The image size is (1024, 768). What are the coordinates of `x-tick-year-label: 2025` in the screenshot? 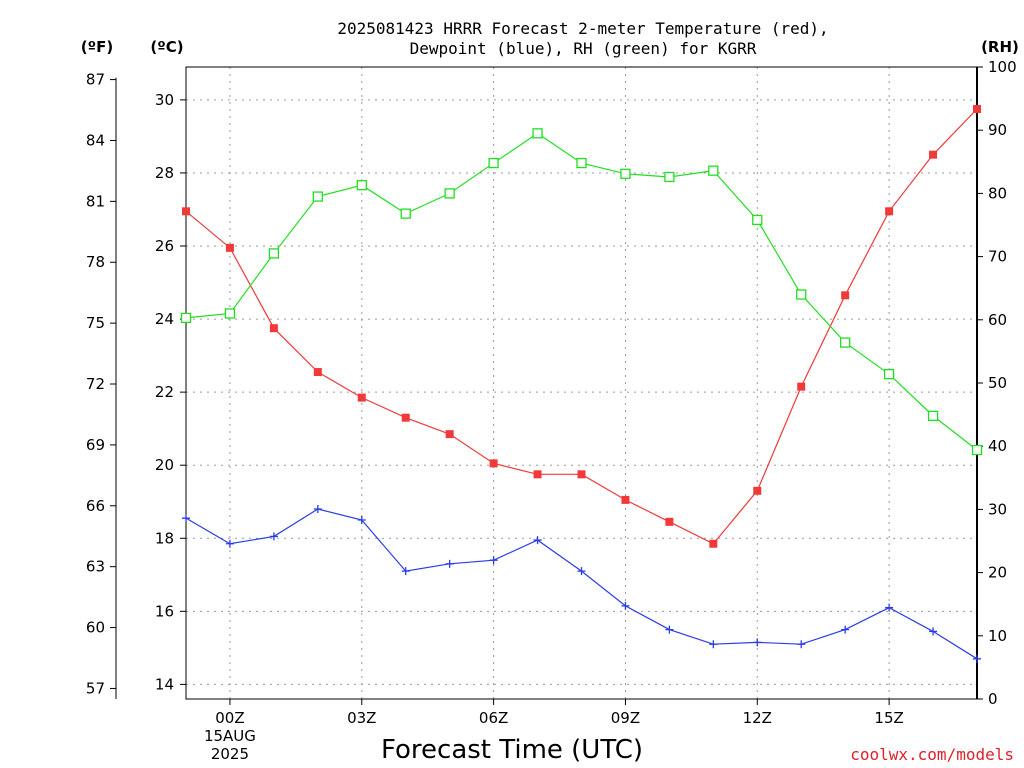 It's located at (230, 754).